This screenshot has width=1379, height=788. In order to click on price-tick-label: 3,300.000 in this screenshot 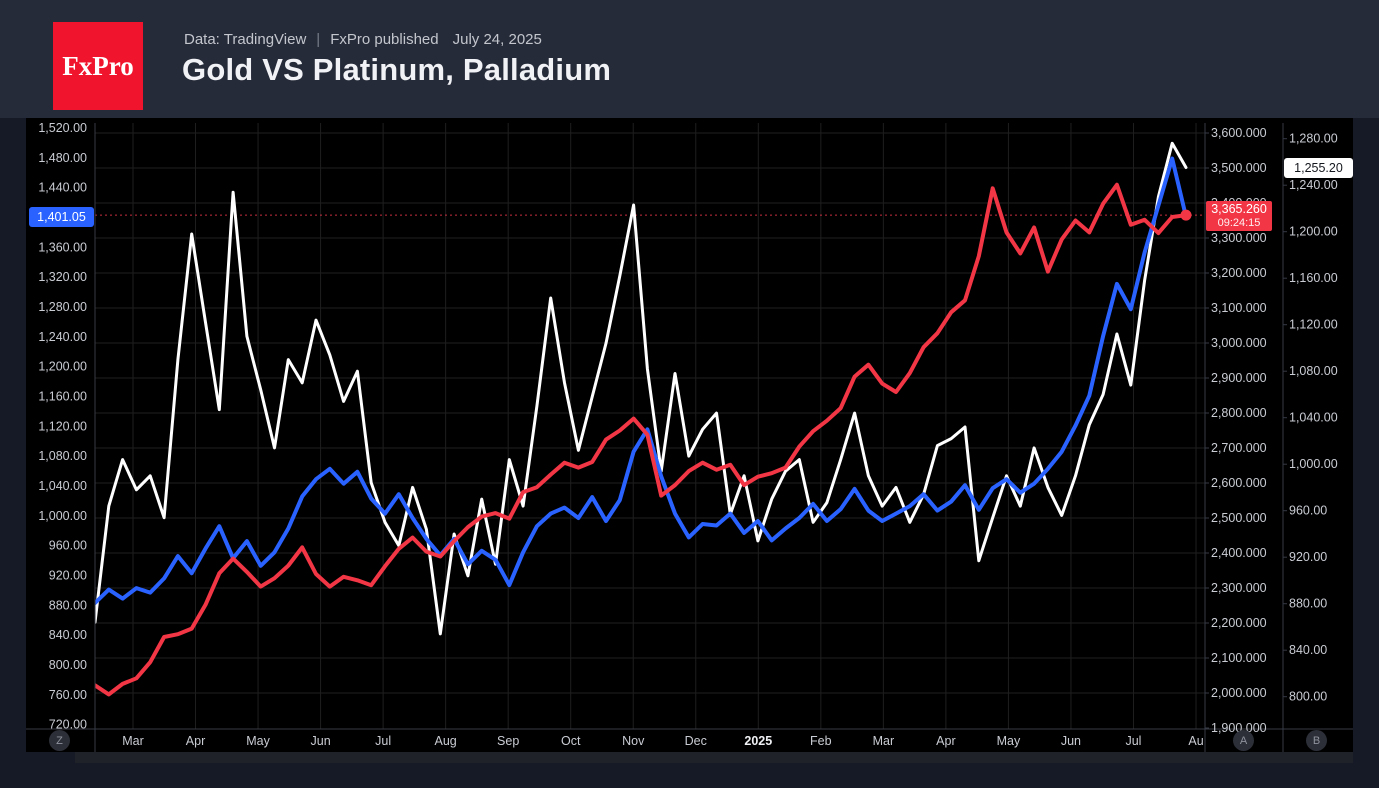, I will do `click(1239, 238)`.